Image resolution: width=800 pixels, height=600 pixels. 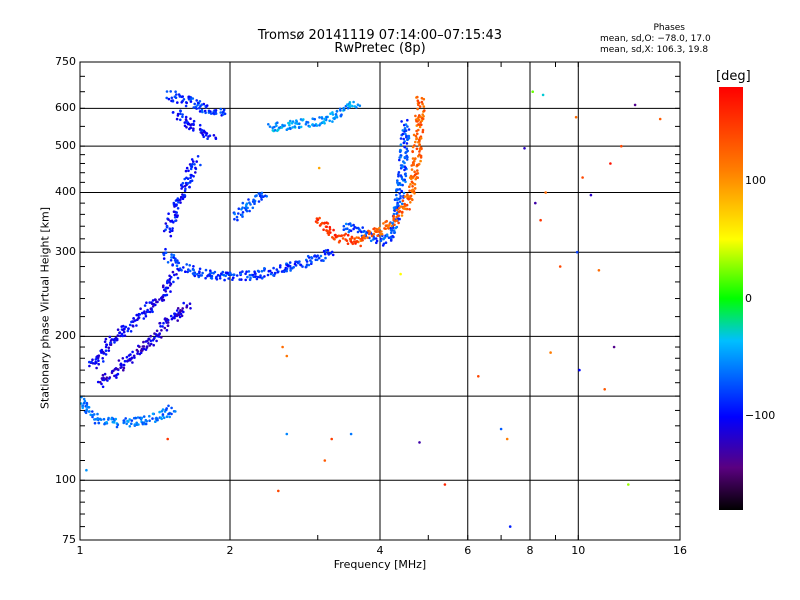 What do you see at coordinates (65, 61) in the screenshot?
I see `y-tick-label: 750` at bounding box center [65, 61].